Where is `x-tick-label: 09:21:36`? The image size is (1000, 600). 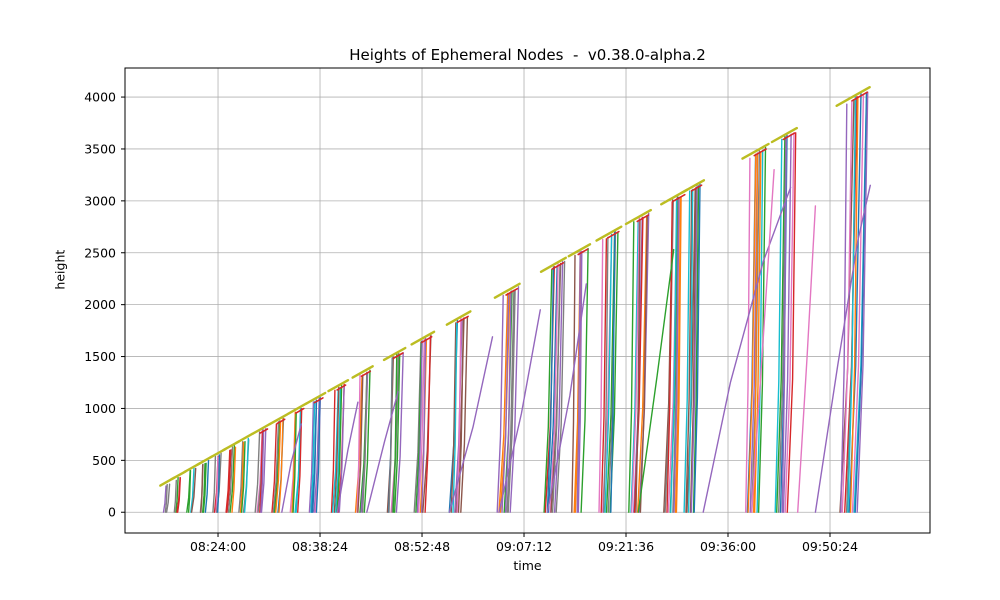 x-tick-label: 09:21:36 is located at coordinates (626, 546).